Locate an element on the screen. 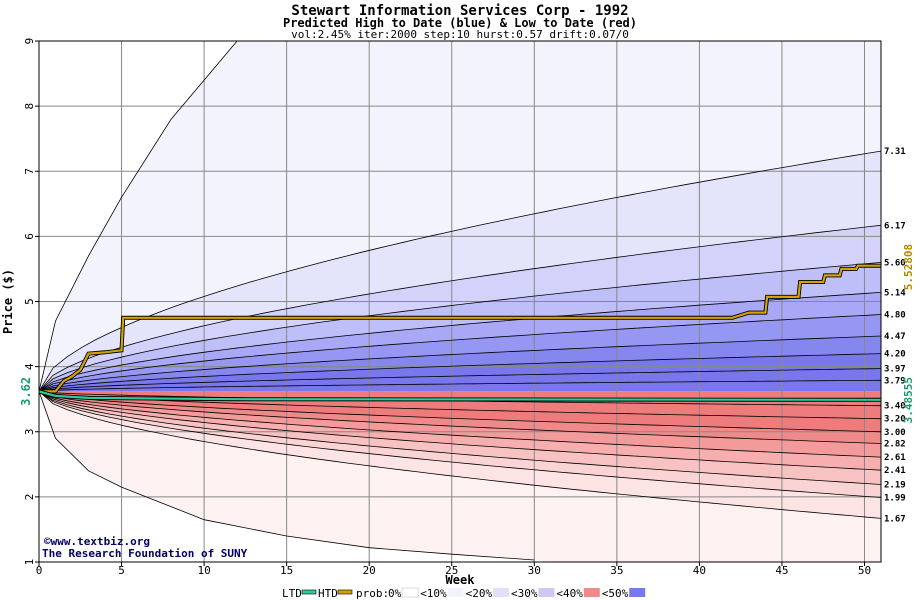  x-tick-label: 15 is located at coordinates (286, 570).